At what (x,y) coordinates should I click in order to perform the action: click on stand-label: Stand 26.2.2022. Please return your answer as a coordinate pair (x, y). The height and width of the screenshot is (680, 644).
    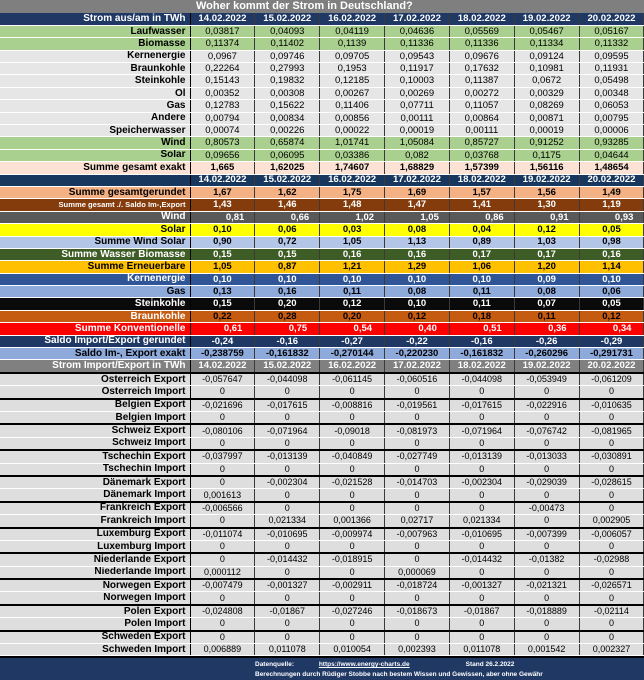
    Looking at the image, I should click on (490, 665).